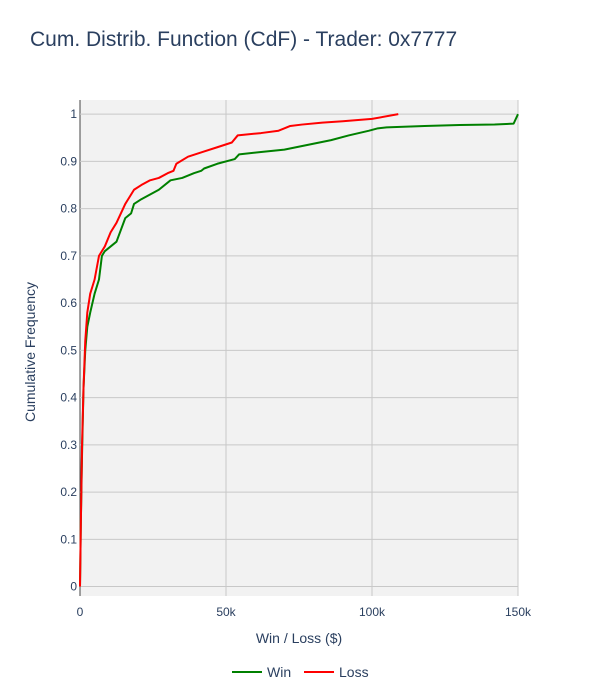 This screenshot has width=600, height=700. I want to click on legend-item-loss: Loss, so click(336, 672).